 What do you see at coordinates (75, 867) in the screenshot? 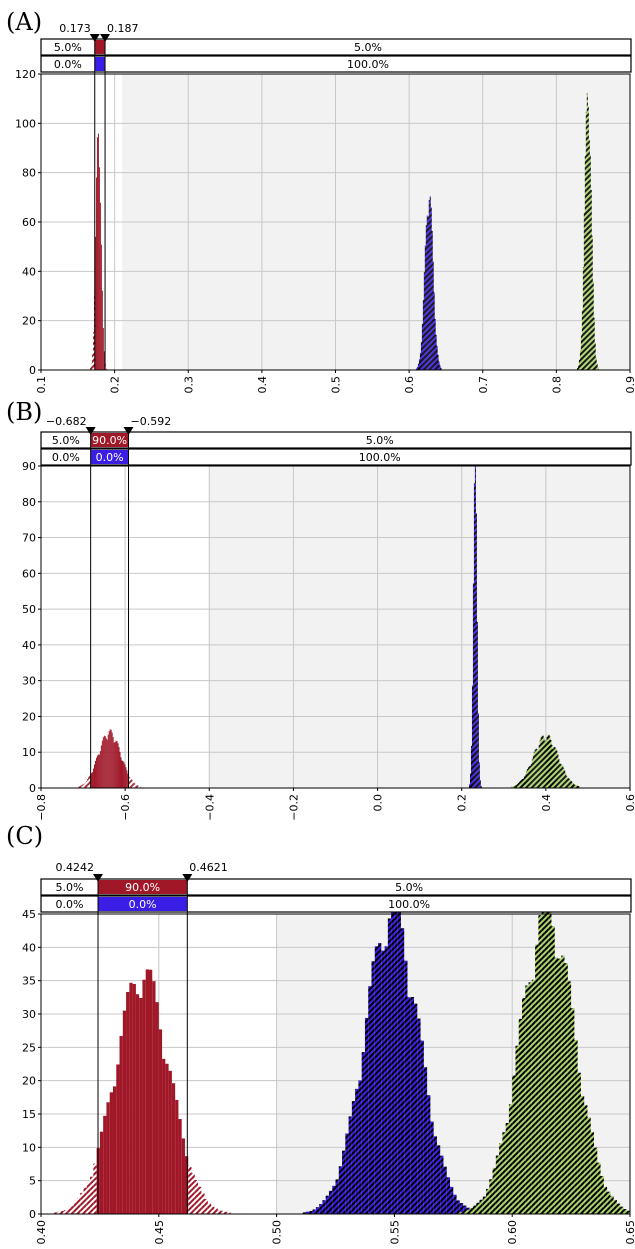
I see `confidence-marker-label: 0.4242` at bounding box center [75, 867].